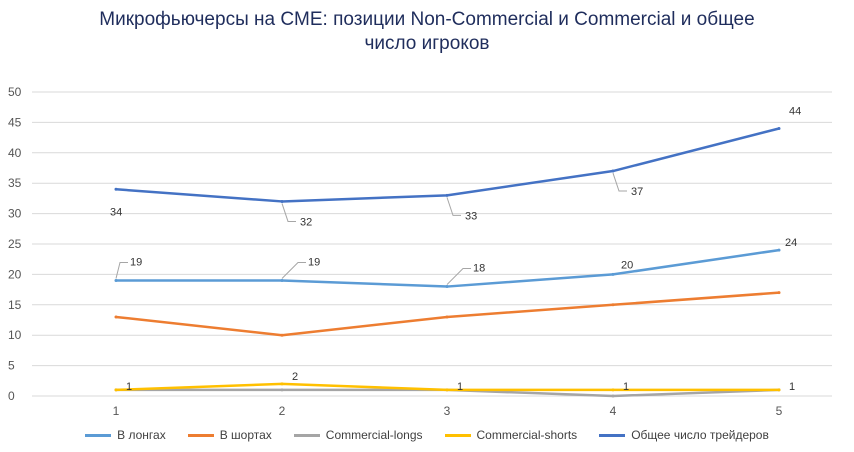 The height and width of the screenshot is (452, 854). What do you see at coordinates (479, 269) in the screenshot?
I see `data-label: 18` at bounding box center [479, 269].